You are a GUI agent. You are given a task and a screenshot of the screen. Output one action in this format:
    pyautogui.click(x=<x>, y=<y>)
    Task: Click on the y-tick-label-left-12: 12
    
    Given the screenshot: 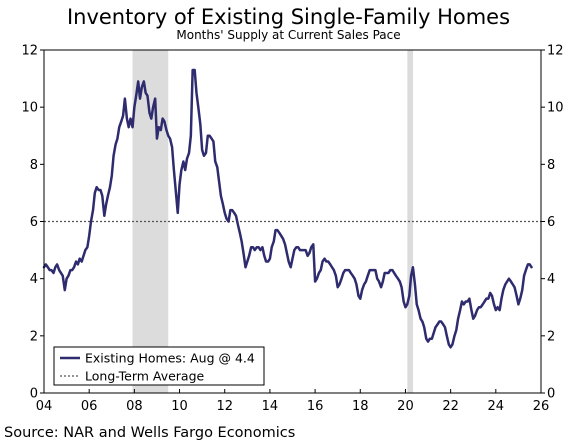 What is the action you would take?
    pyautogui.click(x=29, y=51)
    